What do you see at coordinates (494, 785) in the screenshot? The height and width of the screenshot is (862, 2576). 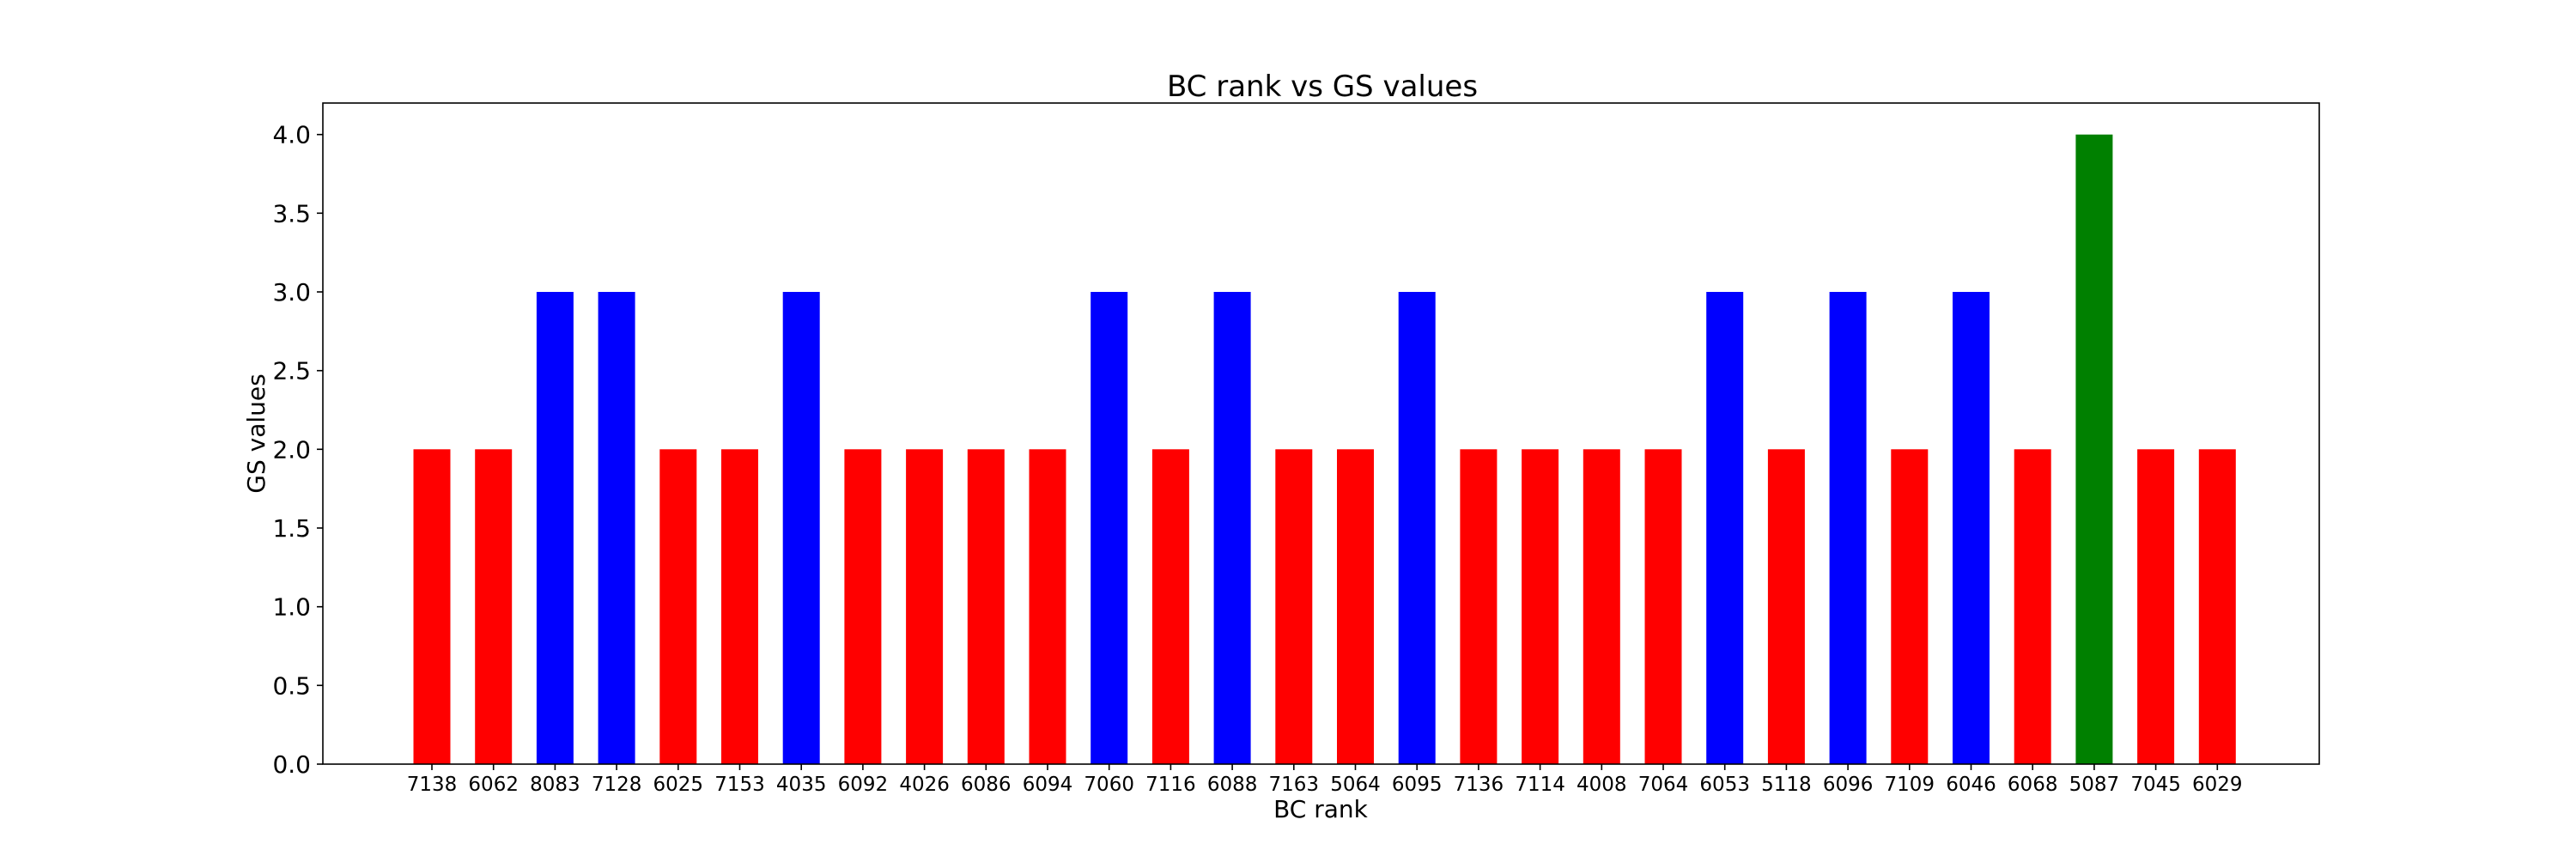 I see `x-tick-label: 6062` at bounding box center [494, 785].